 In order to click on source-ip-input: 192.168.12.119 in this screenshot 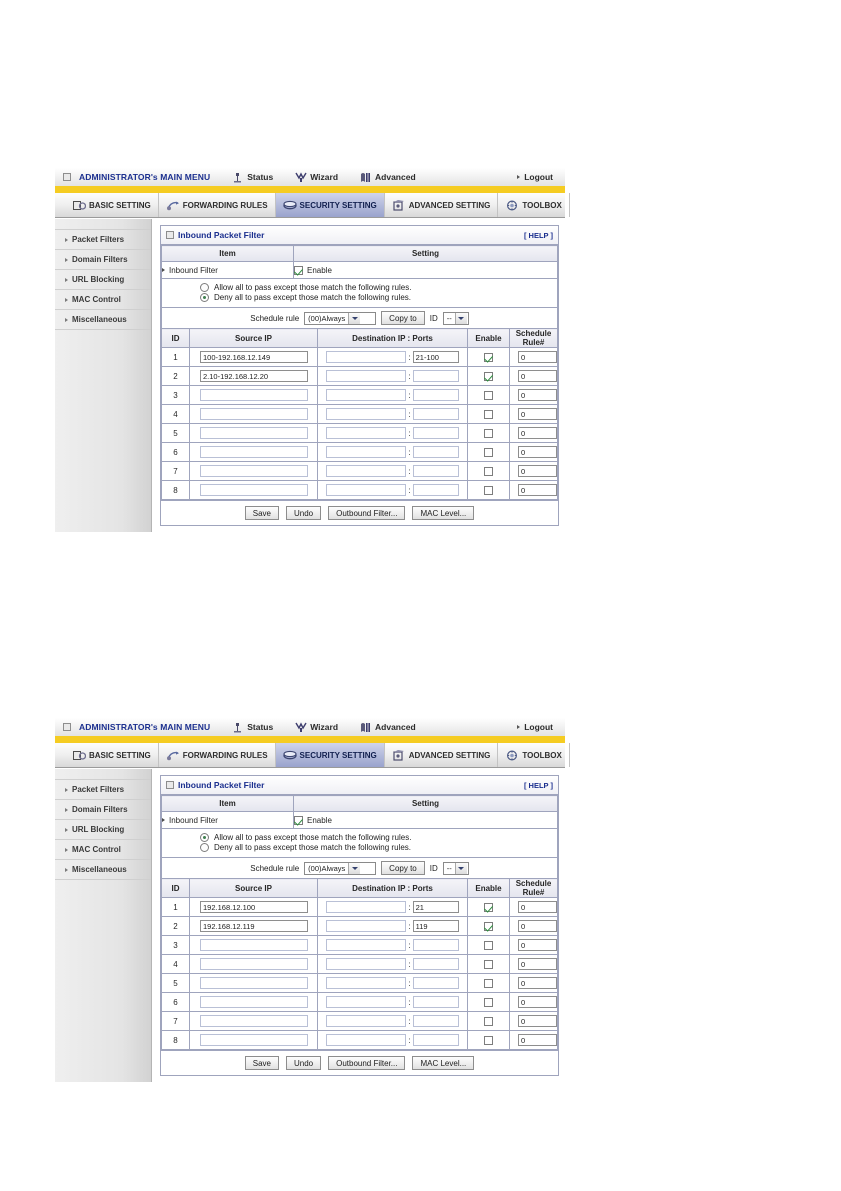, I will do `click(254, 926)`.